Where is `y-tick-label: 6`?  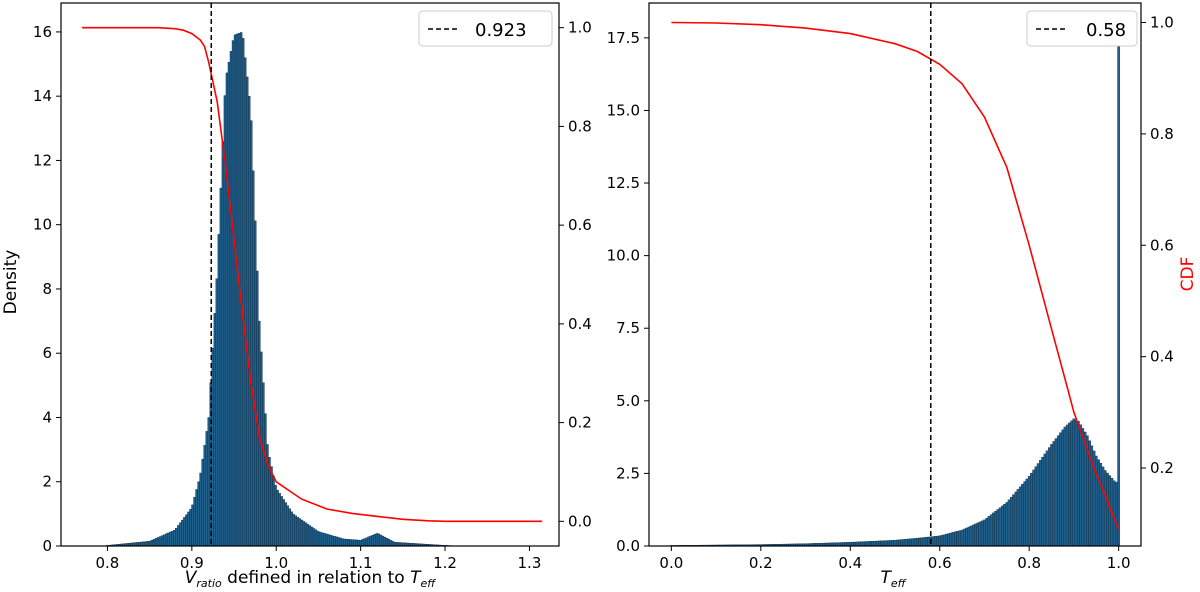 y-tick-label: 6 is located at coordinates (47, 353).